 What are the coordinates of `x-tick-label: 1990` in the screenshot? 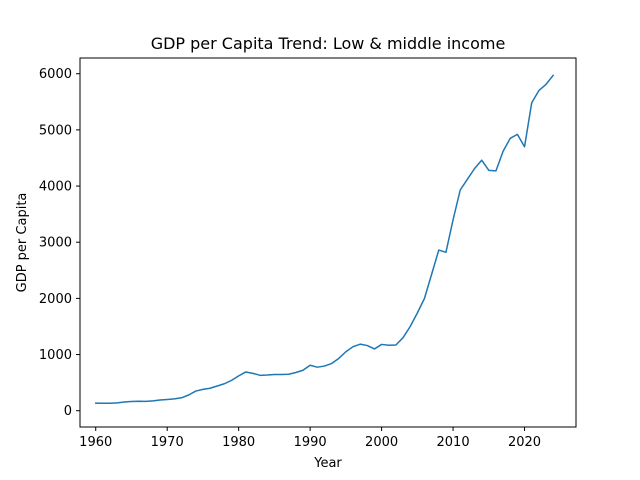 It's located at (310, 442).